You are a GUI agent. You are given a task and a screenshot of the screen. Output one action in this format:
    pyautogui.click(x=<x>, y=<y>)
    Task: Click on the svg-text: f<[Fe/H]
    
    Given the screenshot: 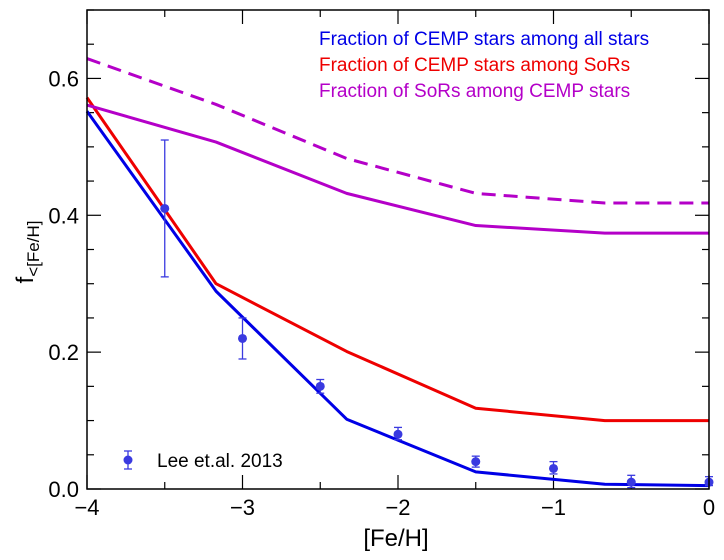 What is the action you would take?
    pyautogui.click(x=27, y=252)
    